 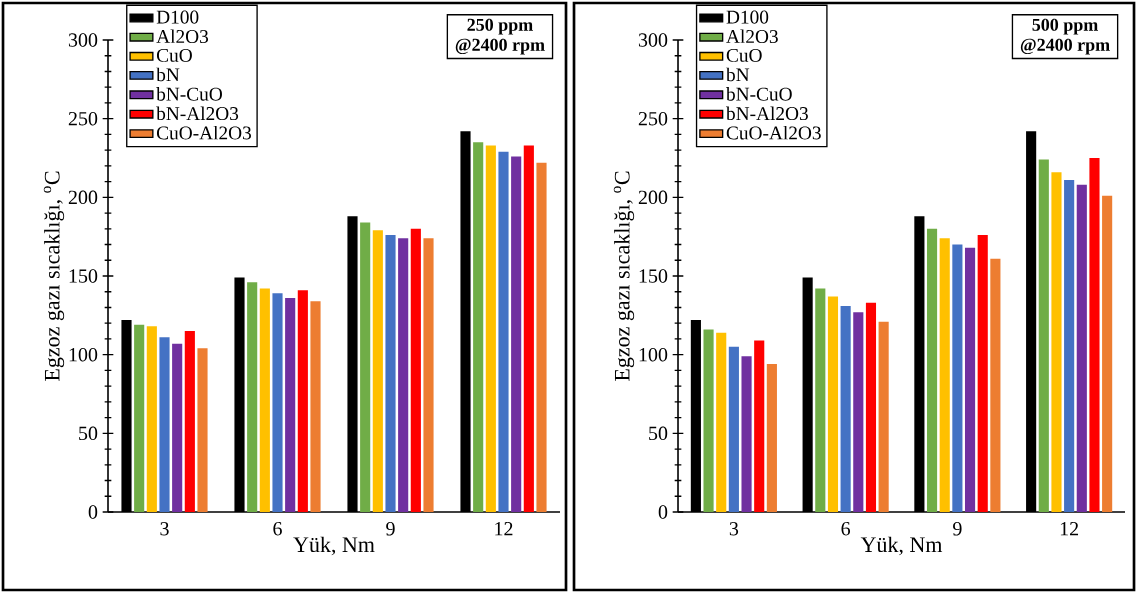 I want to click on text: 500 ppm, so click(x=1065, y=26).